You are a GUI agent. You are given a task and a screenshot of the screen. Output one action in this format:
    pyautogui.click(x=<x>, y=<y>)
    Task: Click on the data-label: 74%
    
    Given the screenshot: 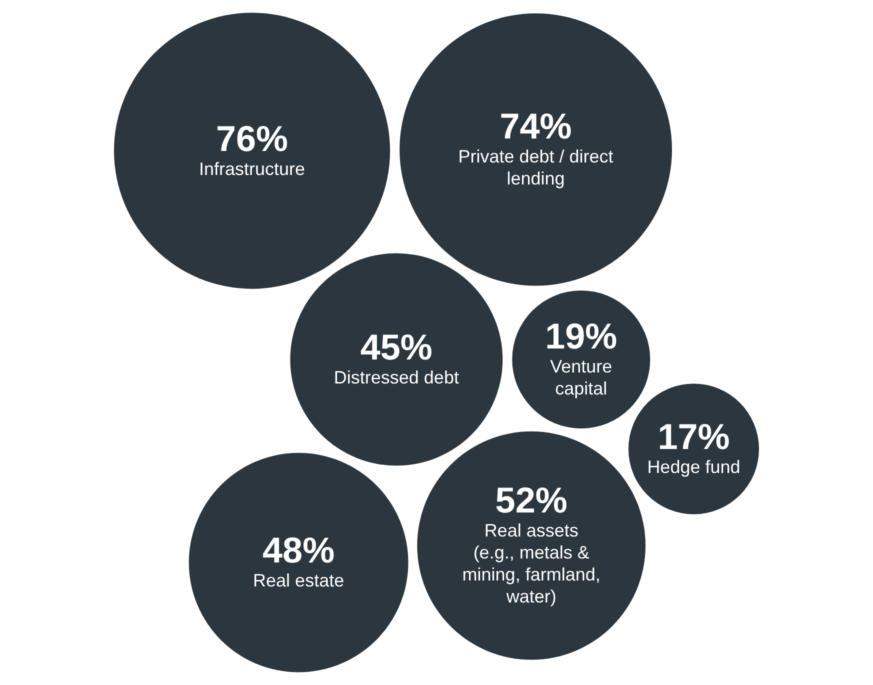 What is the action you would take?
    pyautogui.click(x=536, y=126)
    